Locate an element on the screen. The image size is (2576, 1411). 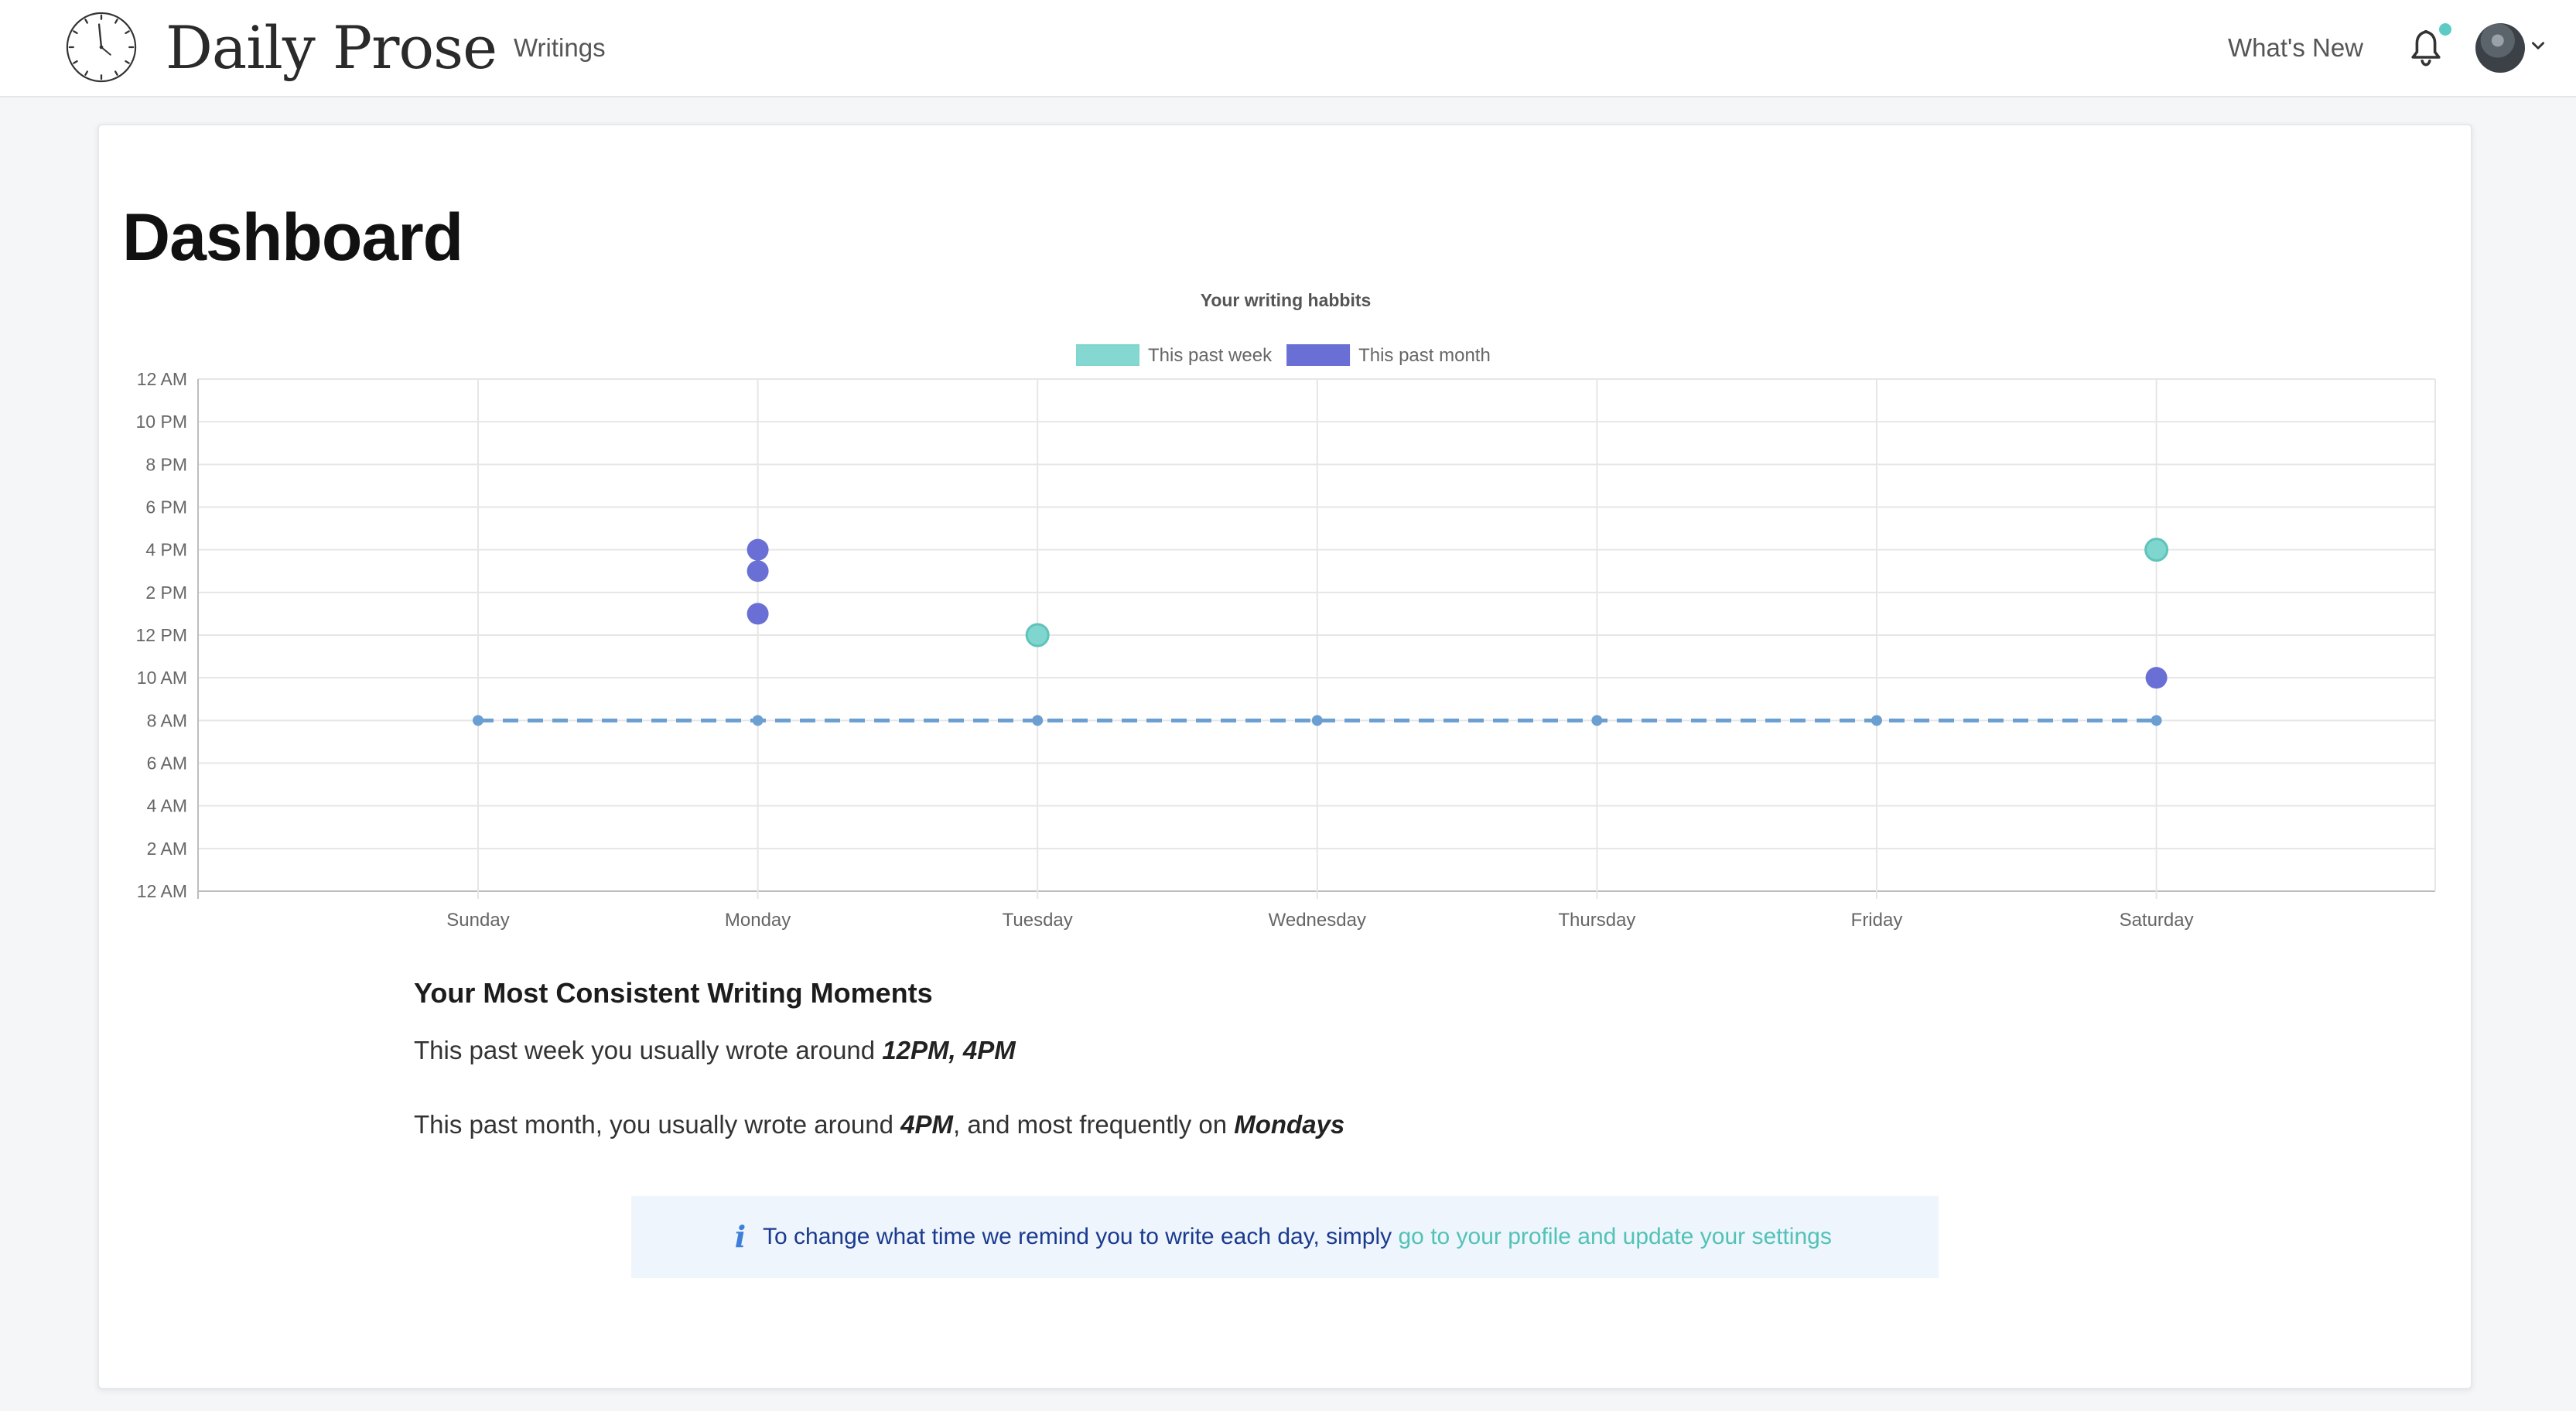
page-title: Dashboard is located at coordinates (292, 238).